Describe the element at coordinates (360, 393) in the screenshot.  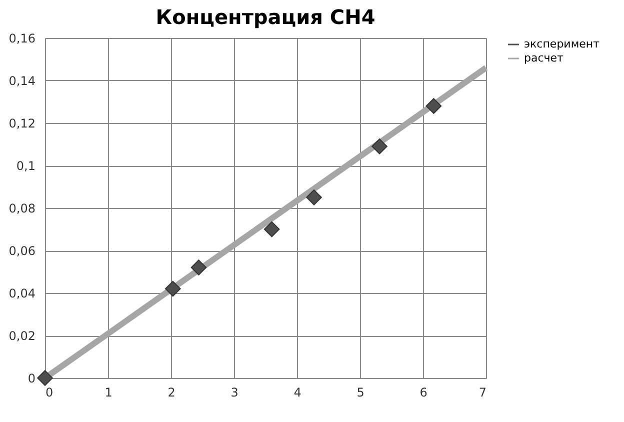
I see `x-tick-label: 5` at that location.